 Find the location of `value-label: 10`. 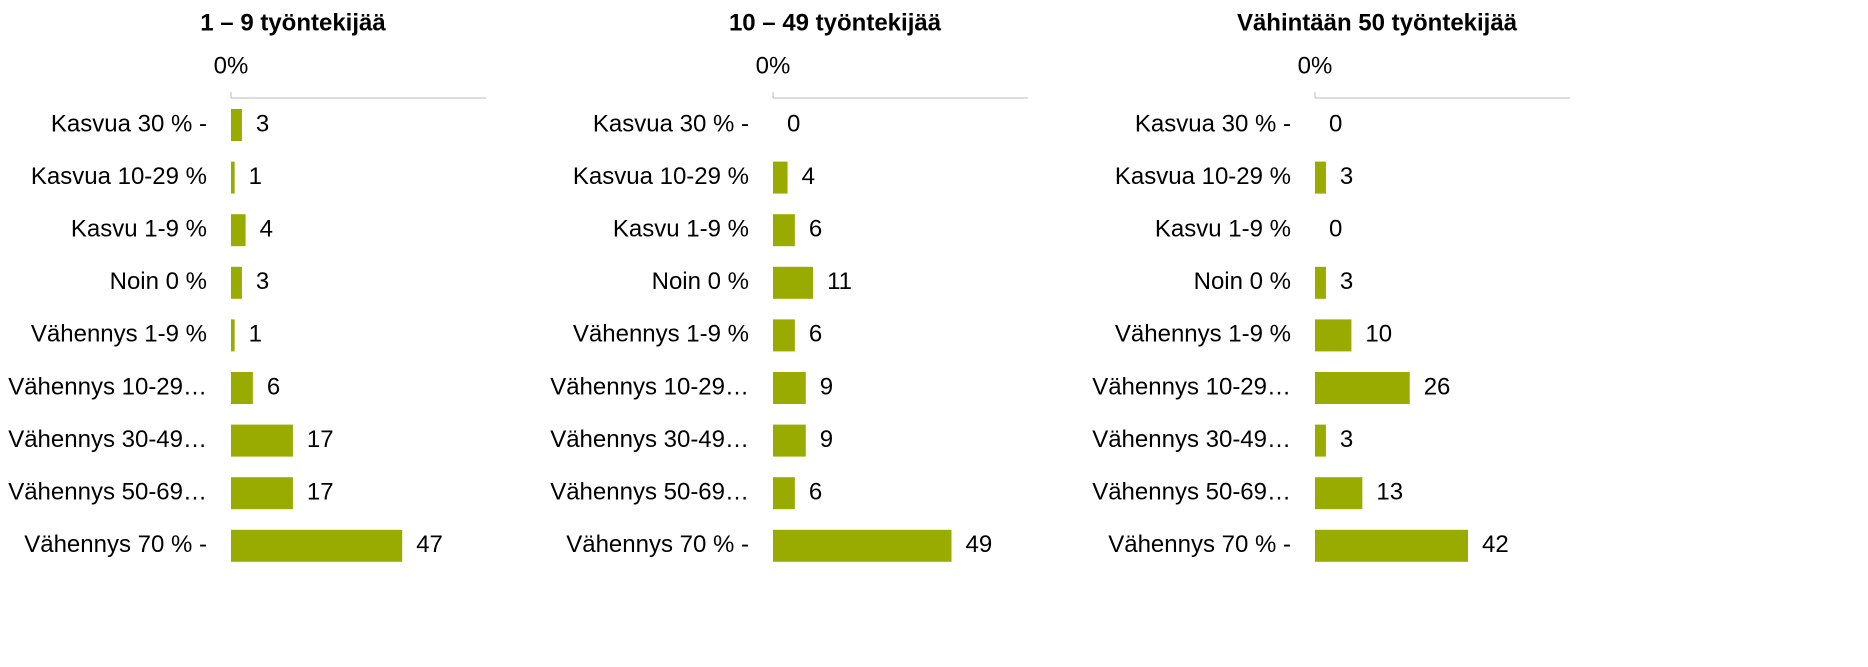

value-label: 10 is located at coordinates (1378, 334).